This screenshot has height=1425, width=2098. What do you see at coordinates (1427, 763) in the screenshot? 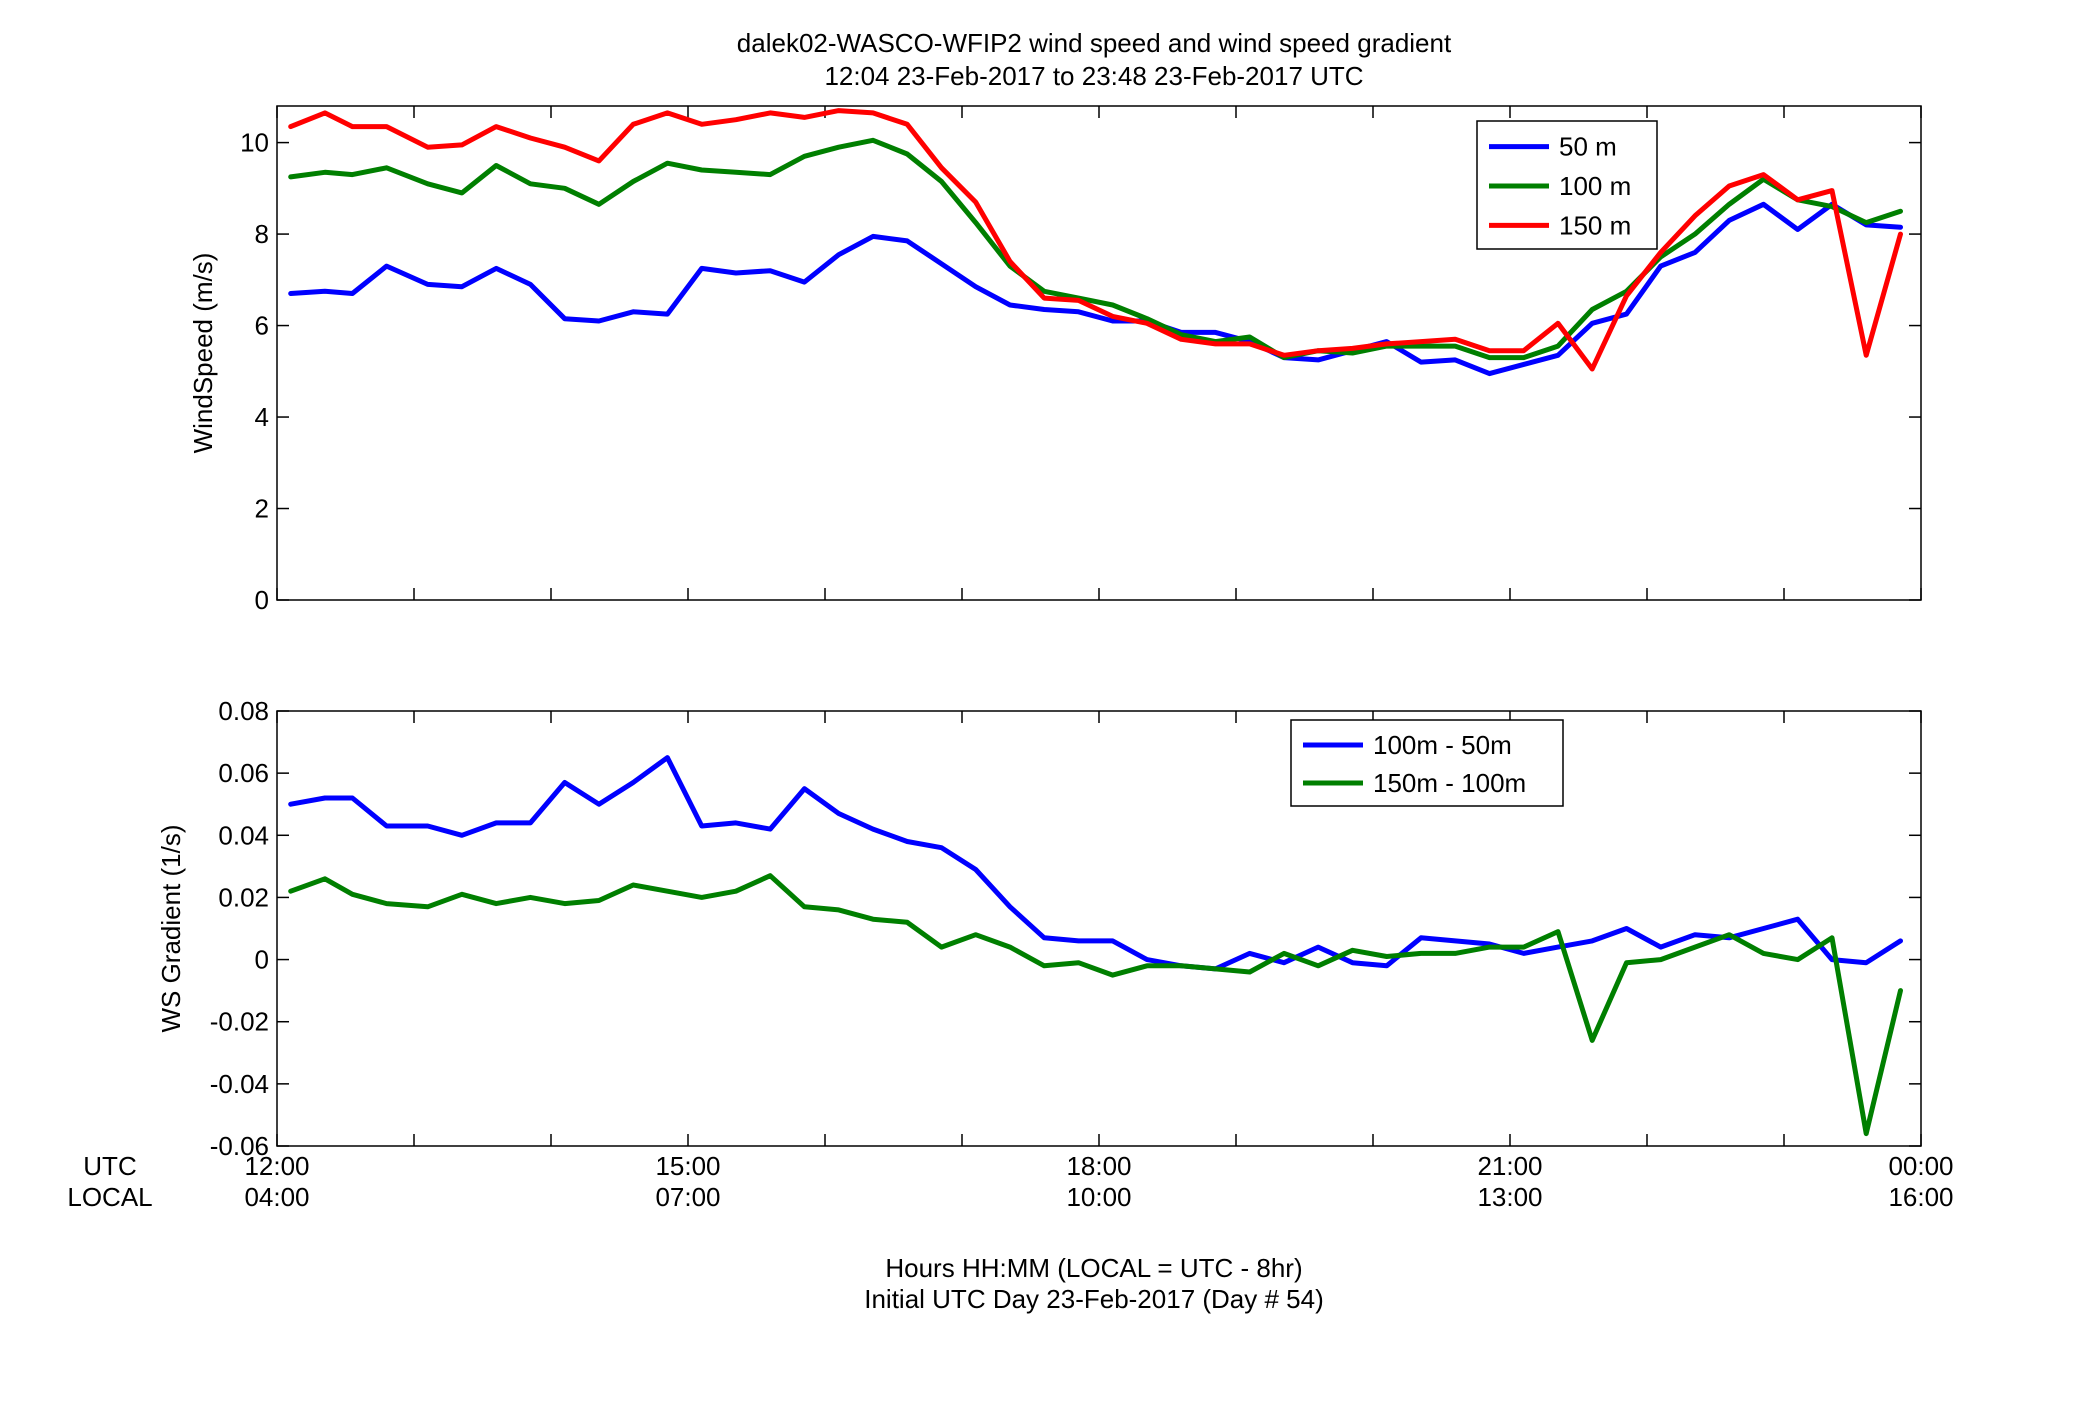
I see `legend-box` at bounding box center [1427, 763].